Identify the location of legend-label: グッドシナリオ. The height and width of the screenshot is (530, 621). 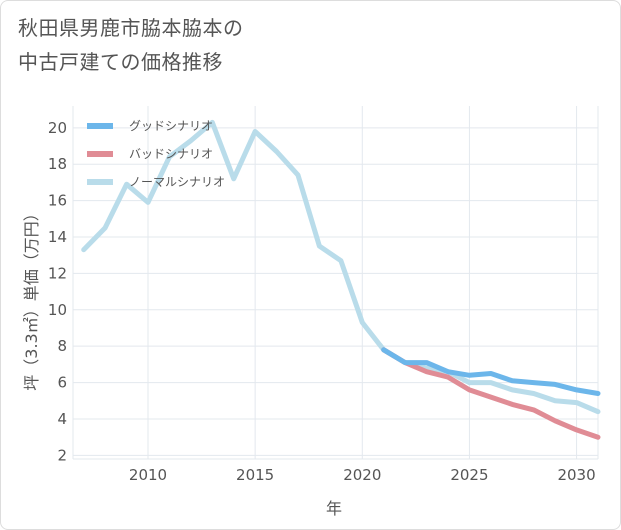
(171, 126).